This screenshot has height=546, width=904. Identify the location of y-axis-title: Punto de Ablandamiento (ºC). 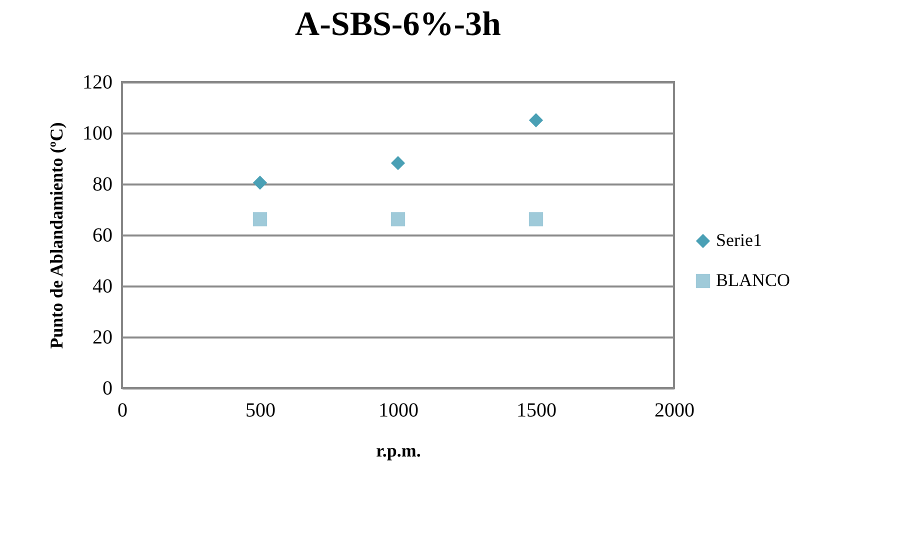
(56, 235).